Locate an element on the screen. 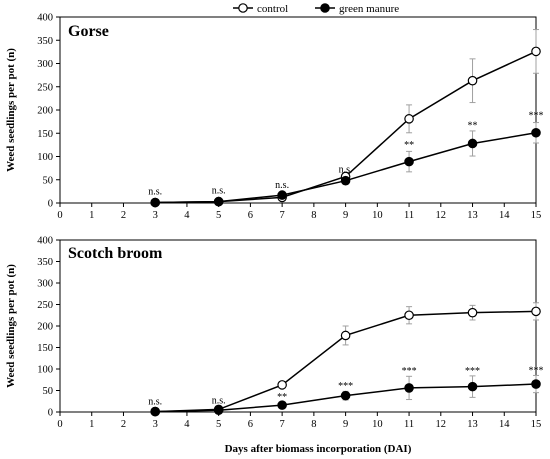 The height and width of the screenshot is (459, 550). legend-label: control is located at coordinates (272, 9).